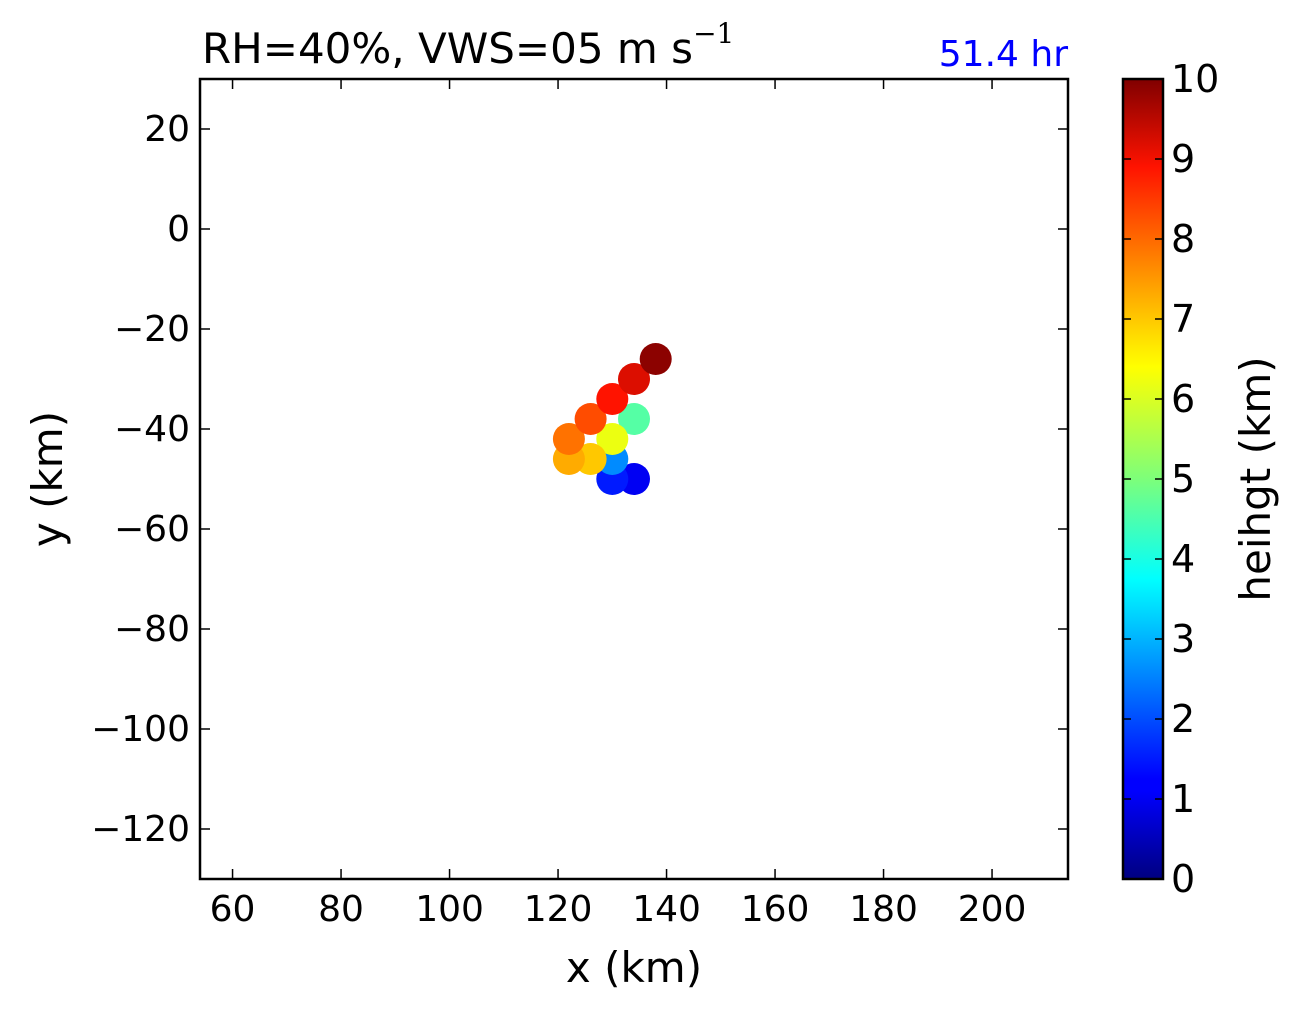  Describe the element at coordinates (167, 129) in the screenshot. I see `y-tick-label: 20` at that location.